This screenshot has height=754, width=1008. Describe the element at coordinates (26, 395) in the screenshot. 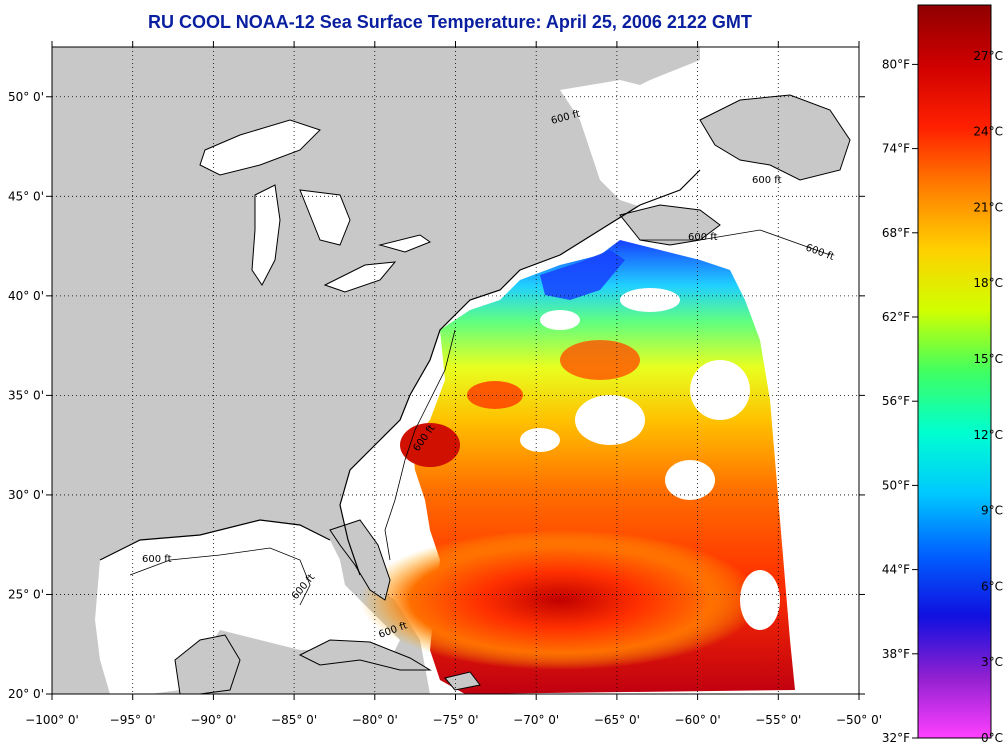

I see `lat-tick-label: 35° 0'` at that location.